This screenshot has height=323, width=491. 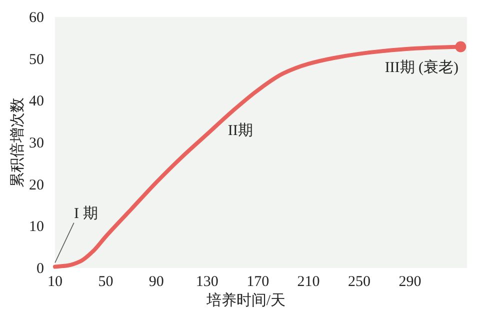 What do you see at coordinates (36, 227) in the screenshot?
I see `y-tick-label: 10` at bounding box center [36, 227].